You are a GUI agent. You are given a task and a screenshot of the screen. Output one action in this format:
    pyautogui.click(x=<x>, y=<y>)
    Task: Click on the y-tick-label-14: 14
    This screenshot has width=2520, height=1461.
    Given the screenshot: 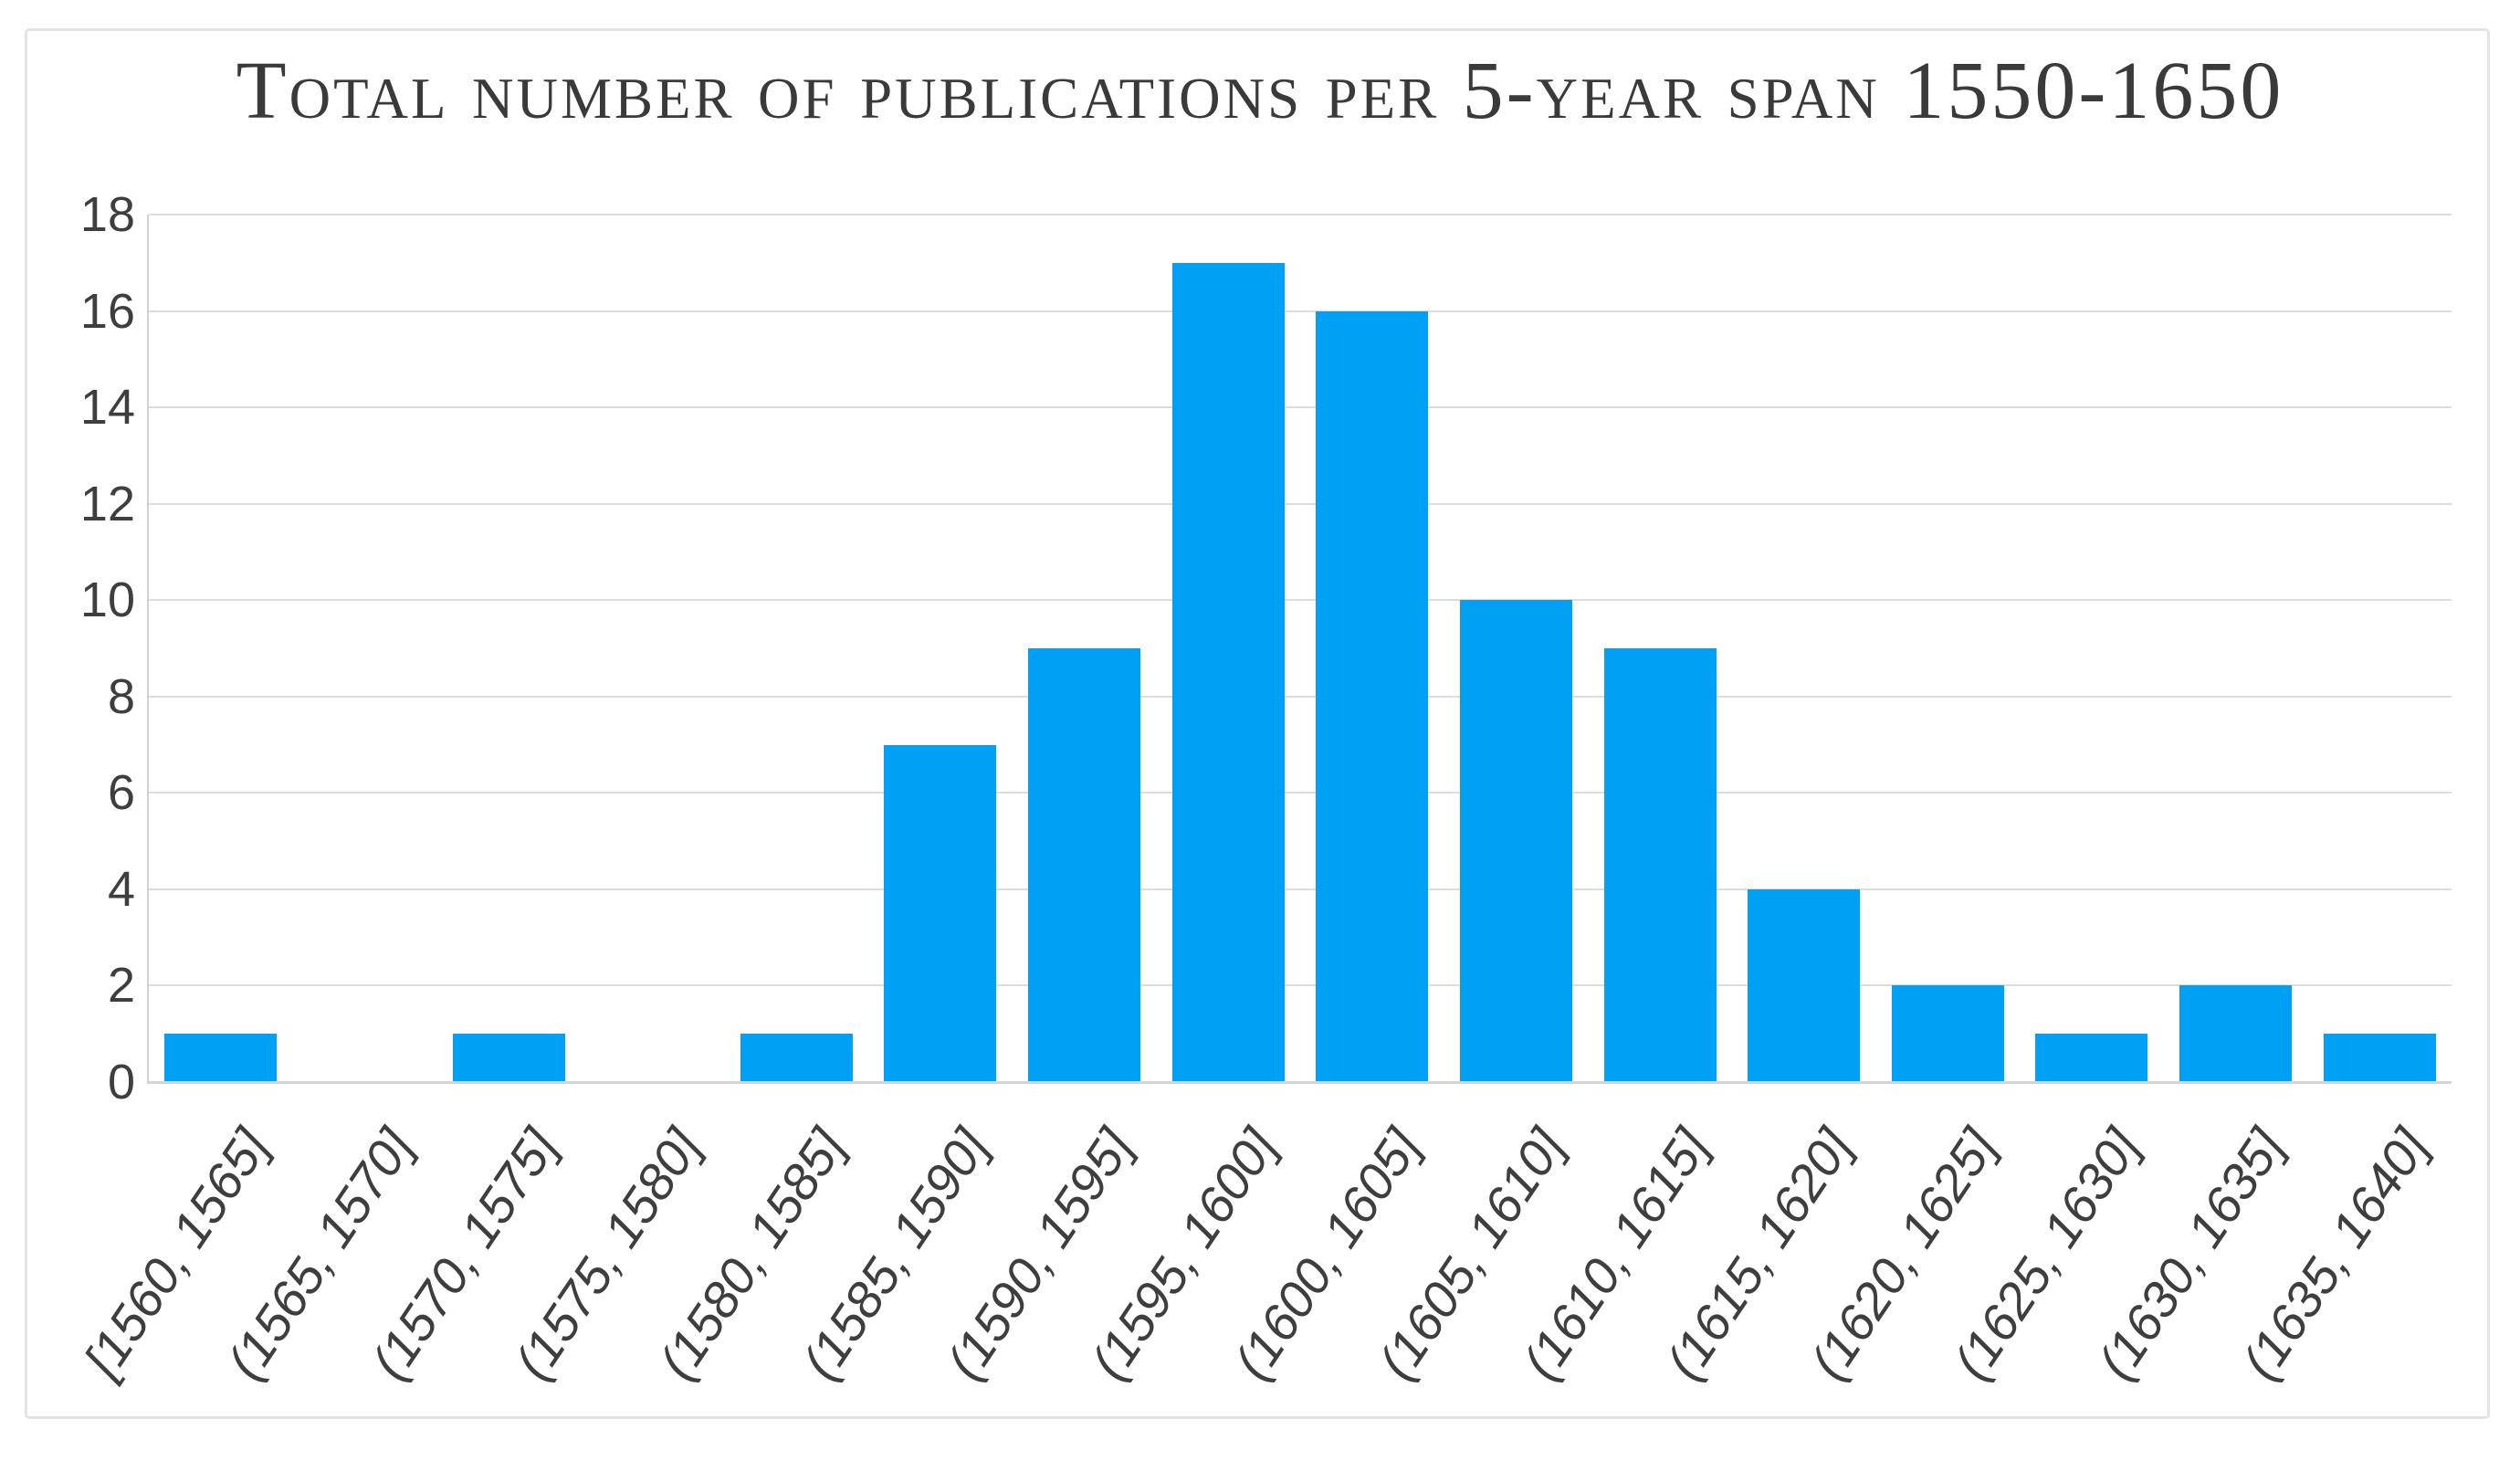 What is the action you would take?
    pyautogui.click(x=107, y=408)
    